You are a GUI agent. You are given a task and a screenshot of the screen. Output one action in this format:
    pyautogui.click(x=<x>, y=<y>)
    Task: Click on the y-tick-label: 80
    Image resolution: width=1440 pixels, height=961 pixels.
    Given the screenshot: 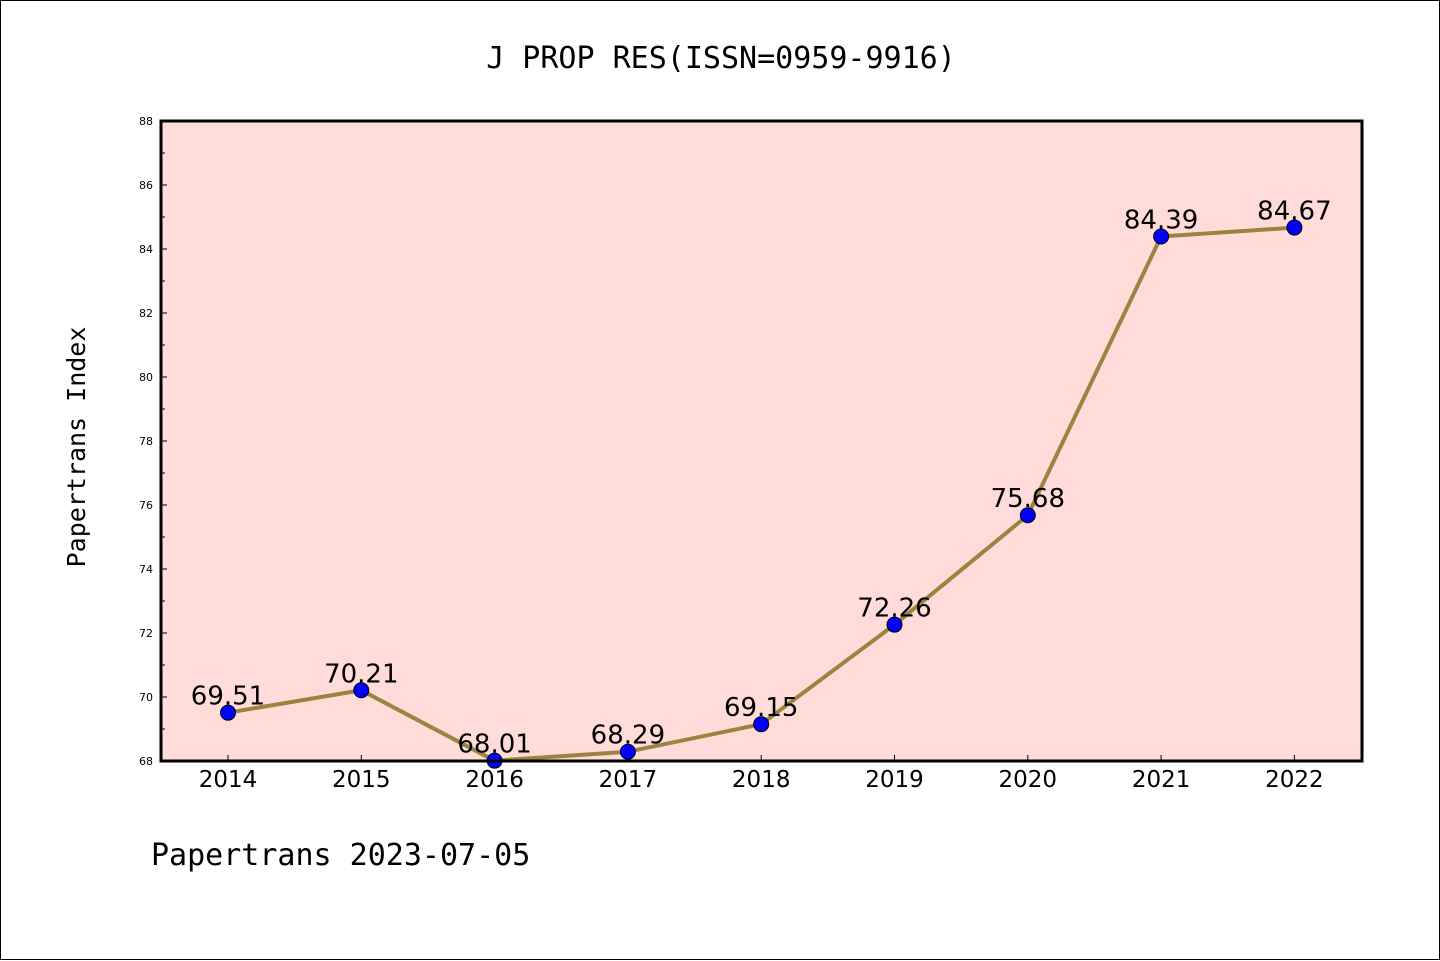 What is the action you would take?
    pyautogui.click(x=146, y=377)
    